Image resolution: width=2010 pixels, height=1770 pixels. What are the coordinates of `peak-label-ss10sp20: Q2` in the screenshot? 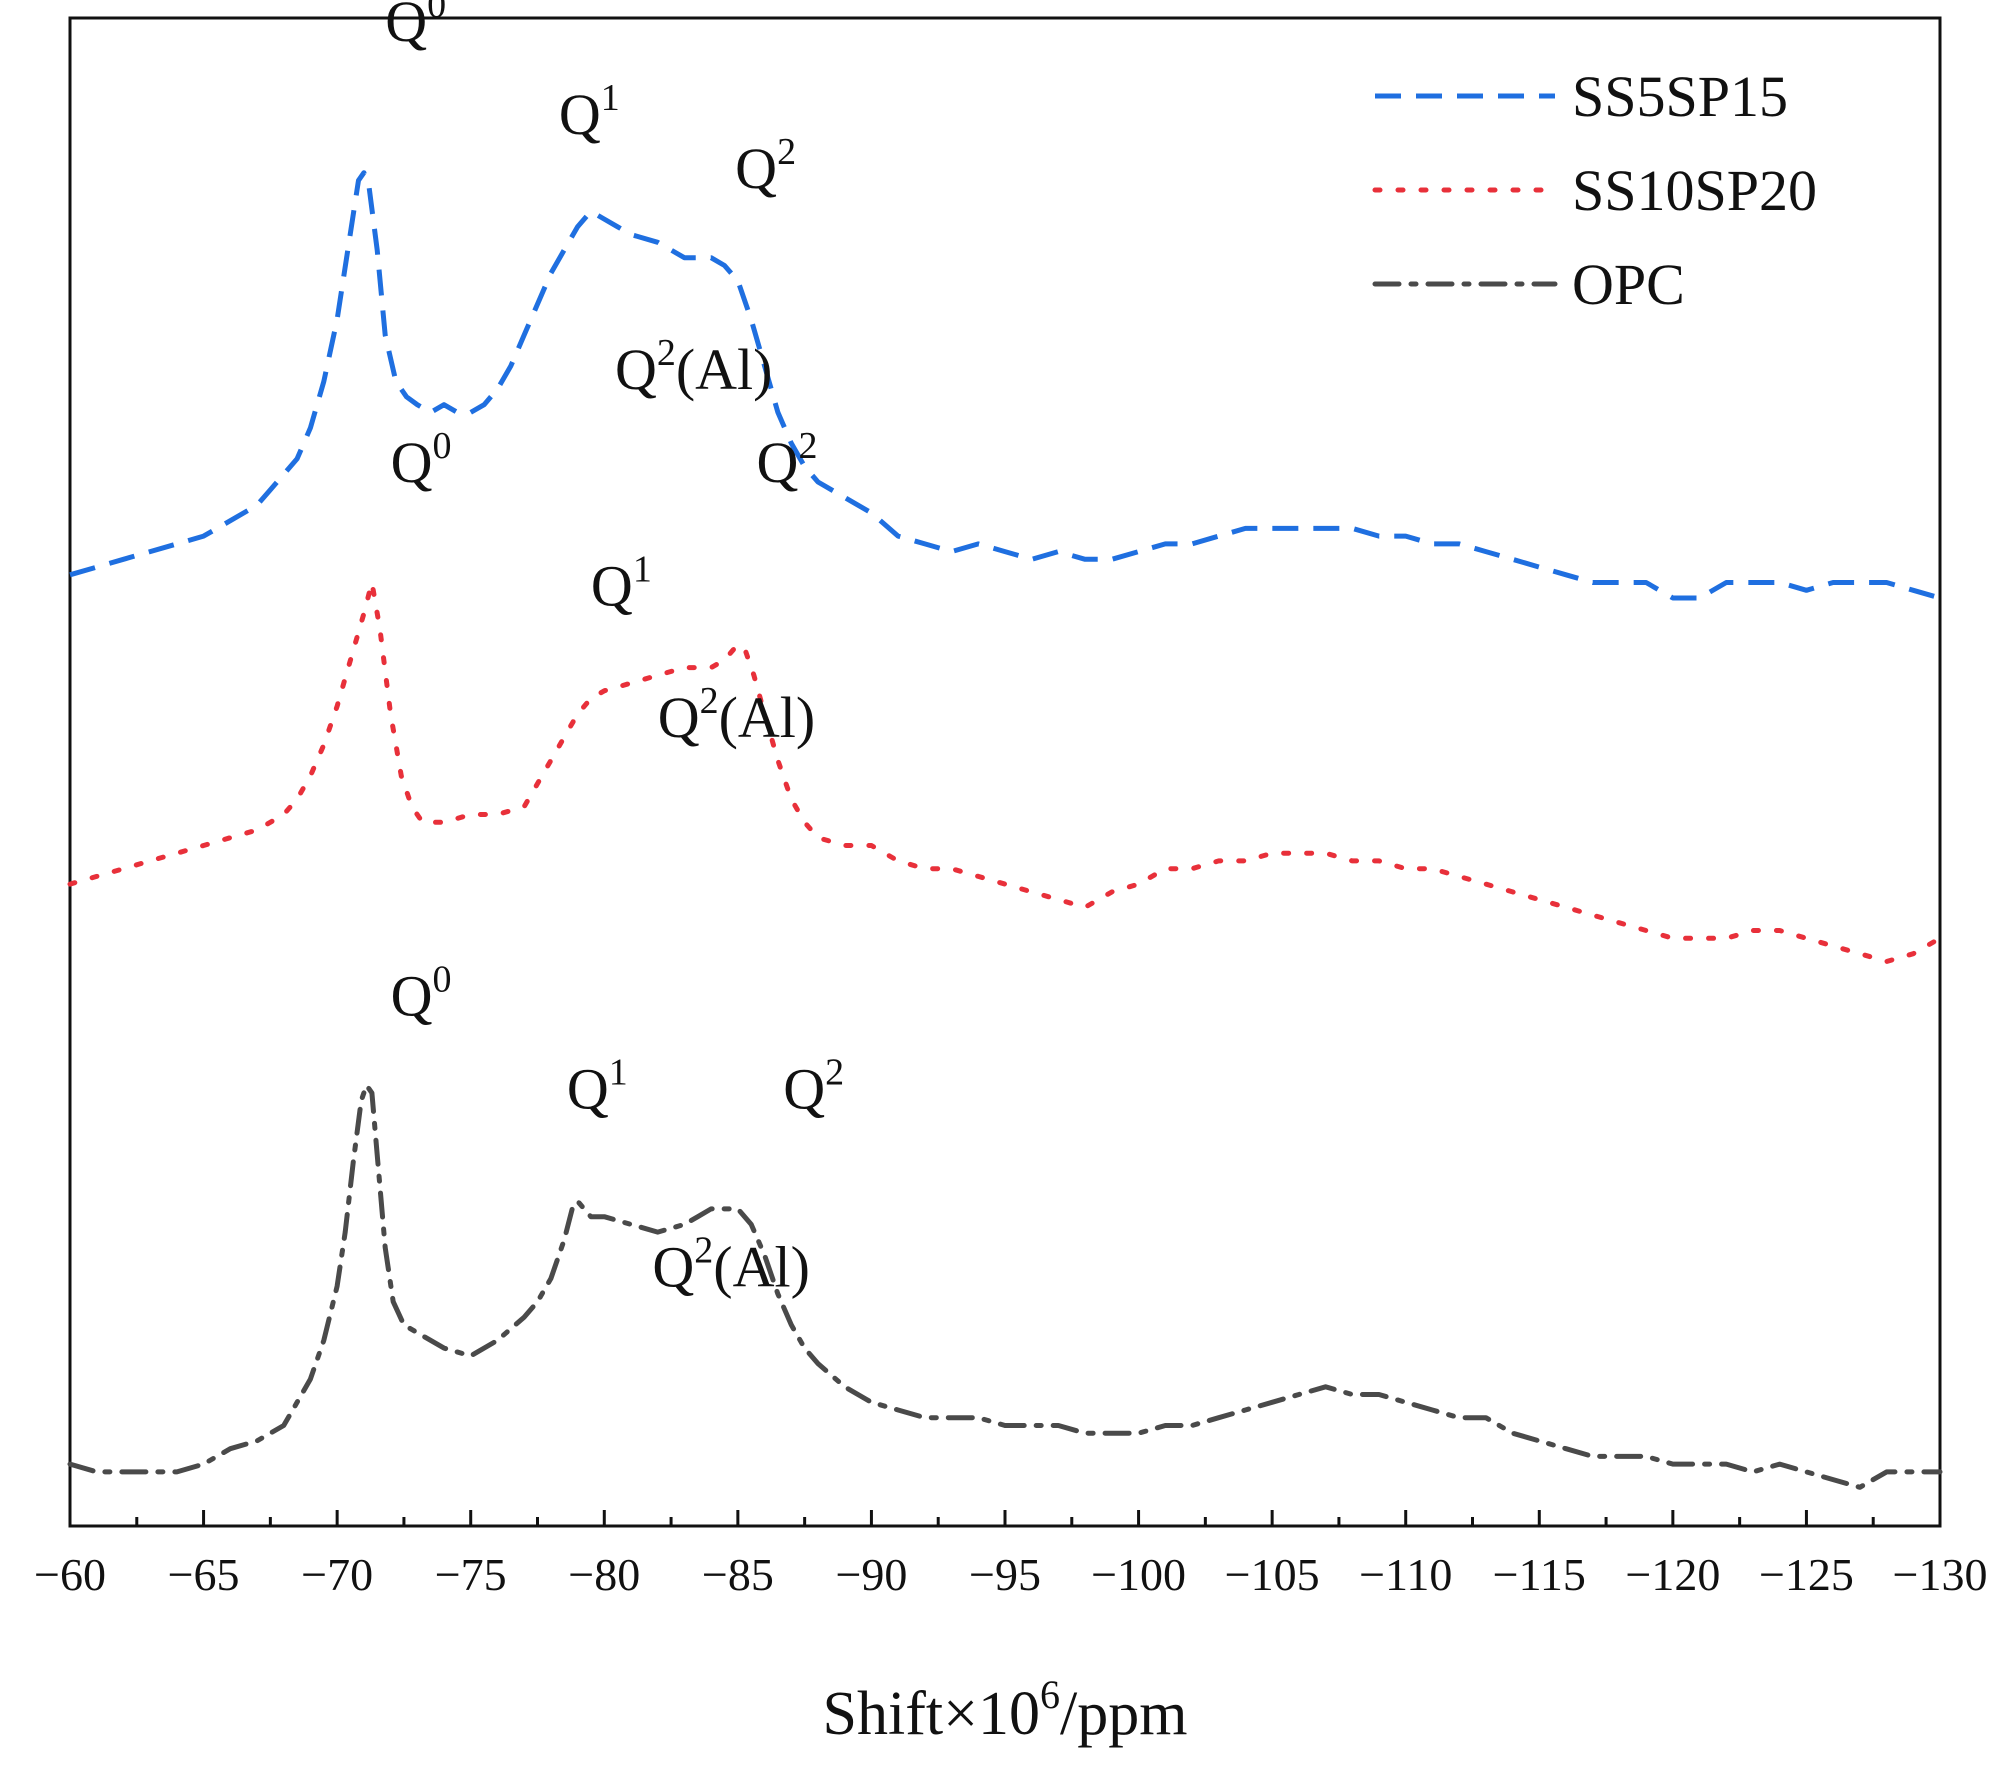 It's located at (787, 460).